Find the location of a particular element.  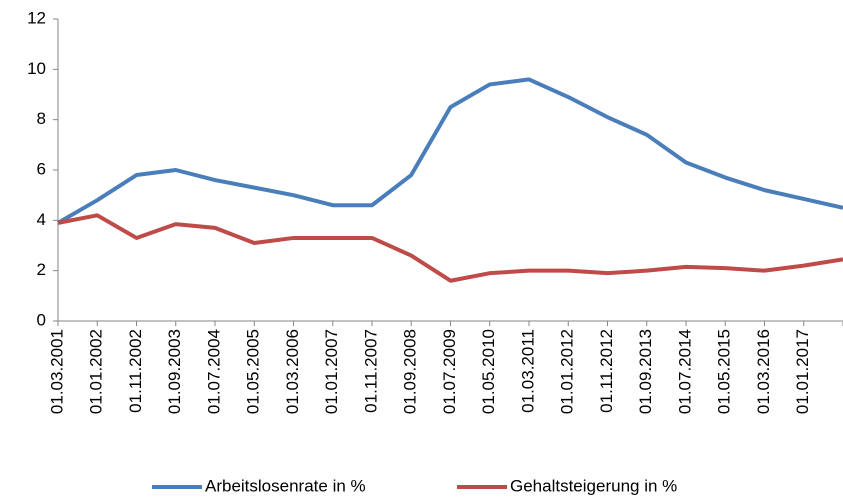

x-tick-label: 01.11.2012 is located at coordinates (606, 371).